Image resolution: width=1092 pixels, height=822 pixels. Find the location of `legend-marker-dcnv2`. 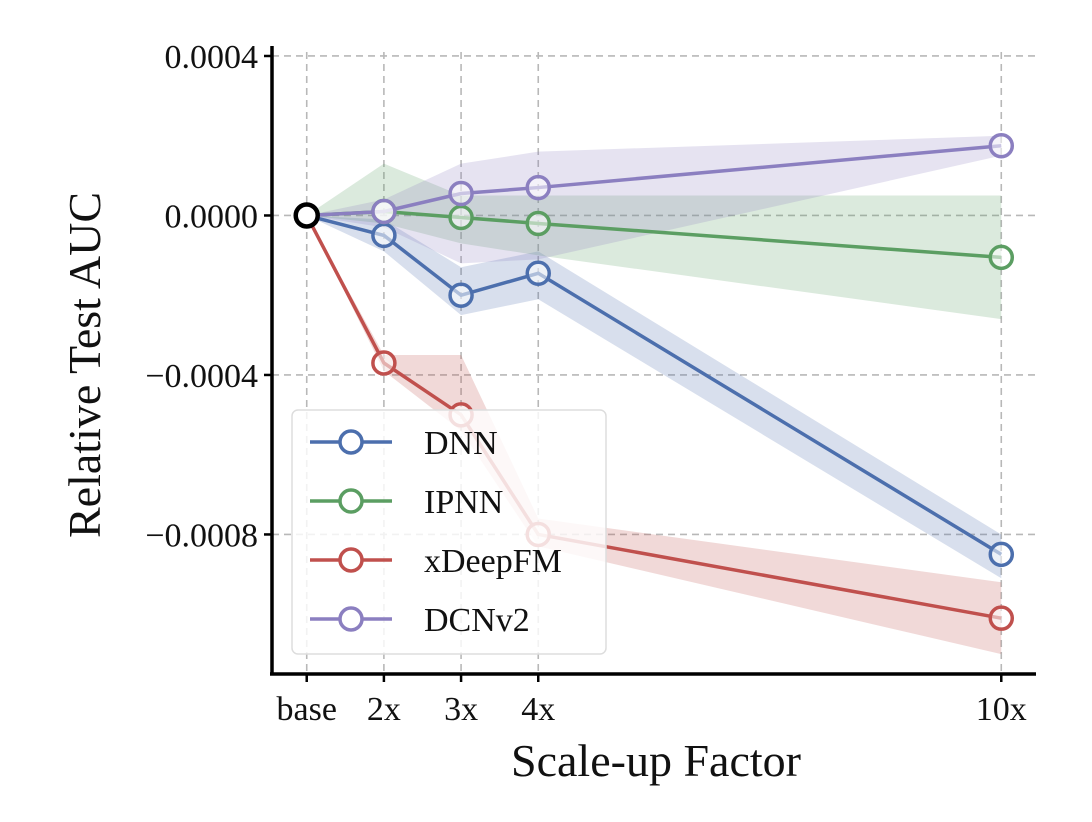

legend-marker-dcnv2 is located at coordinates (351, 619).